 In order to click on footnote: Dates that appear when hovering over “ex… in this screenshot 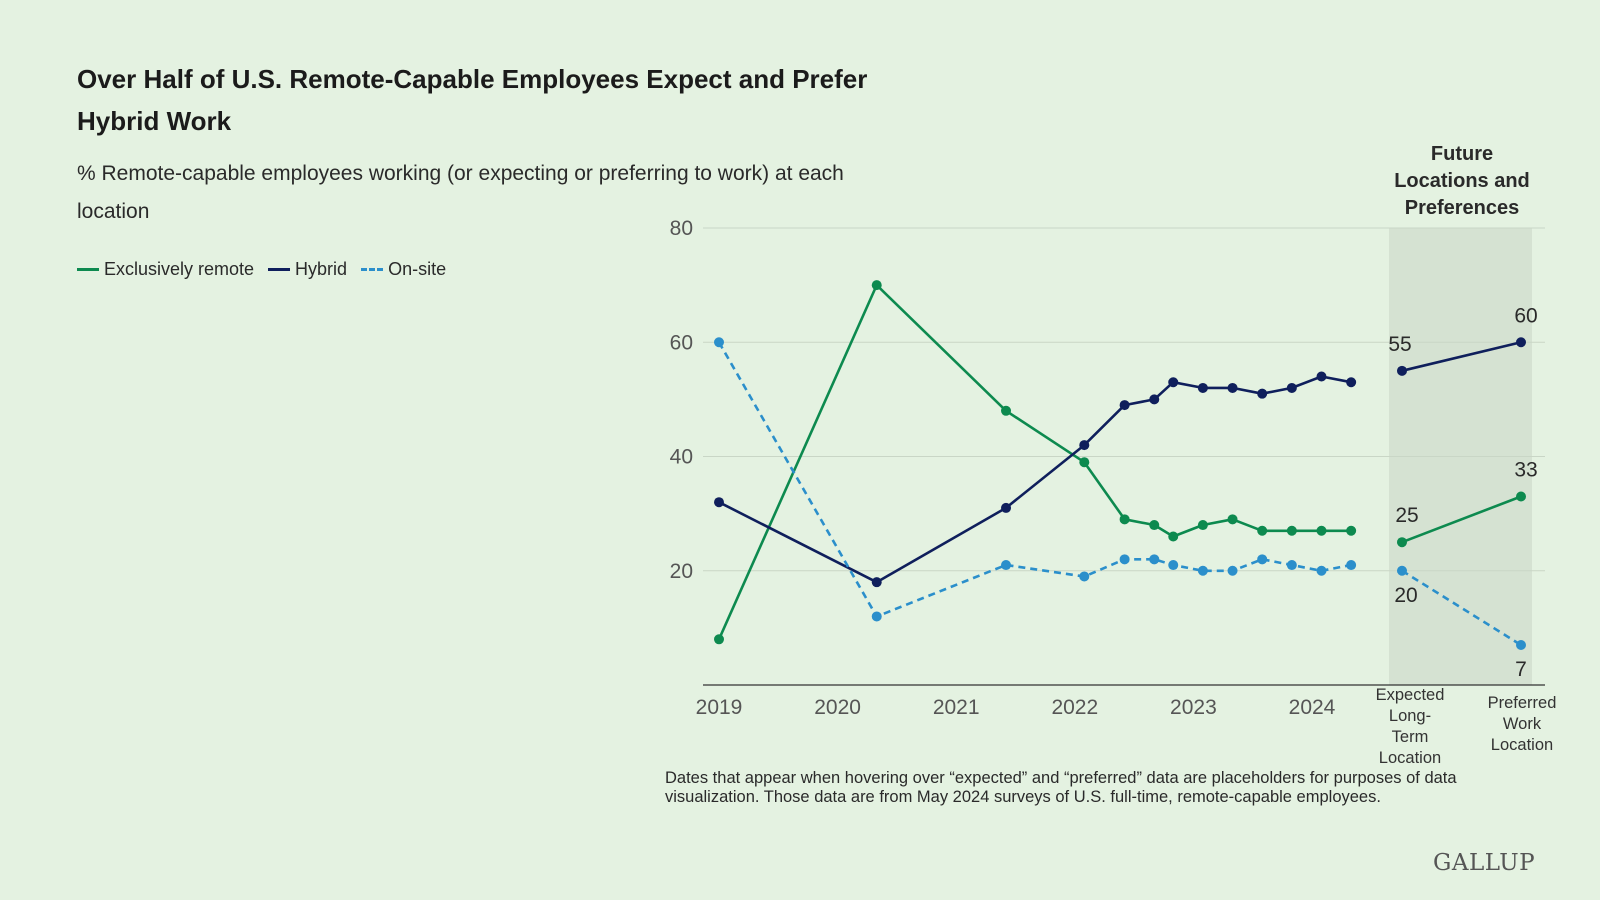, I will do `click(1061, 787)`.